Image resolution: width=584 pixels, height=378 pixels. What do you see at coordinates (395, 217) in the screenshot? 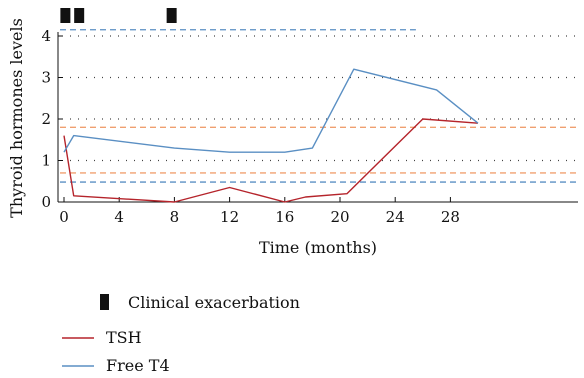
I see `x-tick-label-24: 24` at bounding box center [395, 217].